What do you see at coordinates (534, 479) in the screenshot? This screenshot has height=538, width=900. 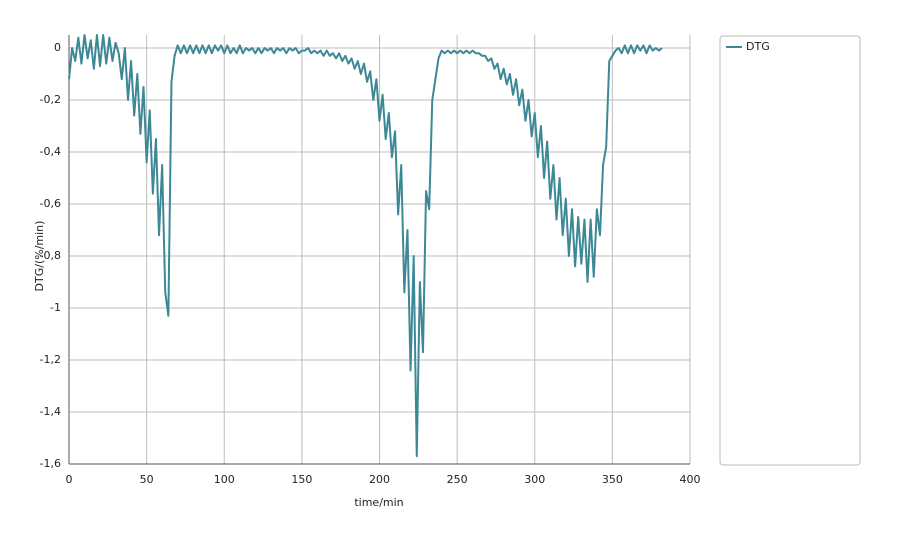 I see `x-tick-label: 300` at bounding box center [534, 479].